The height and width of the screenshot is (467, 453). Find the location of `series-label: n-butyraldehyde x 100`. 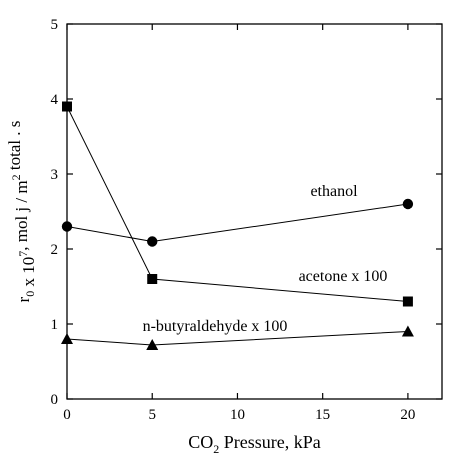

series-label: n-butyraldehyde x 100 is located at coordinates (215, 326).